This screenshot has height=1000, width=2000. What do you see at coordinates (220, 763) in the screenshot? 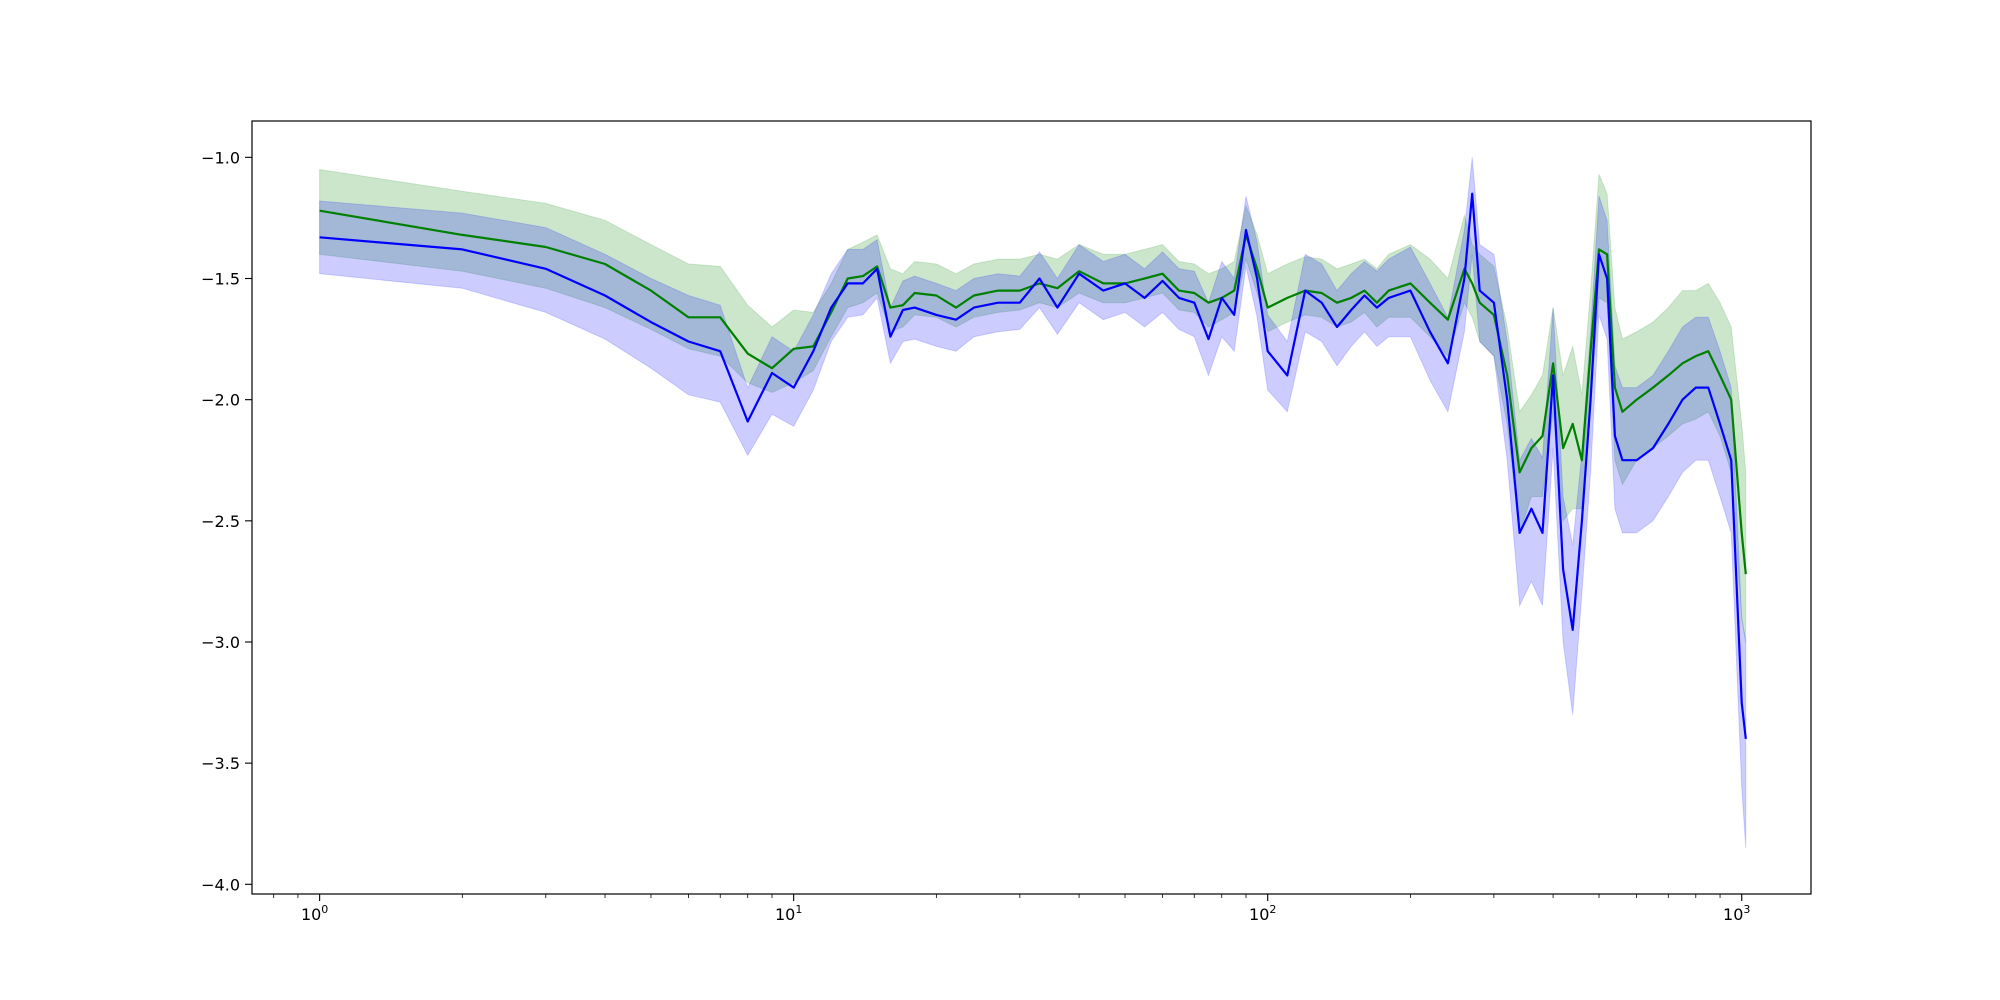
I see `y-tick-label: −3.5` at bounding box center [220, 763].